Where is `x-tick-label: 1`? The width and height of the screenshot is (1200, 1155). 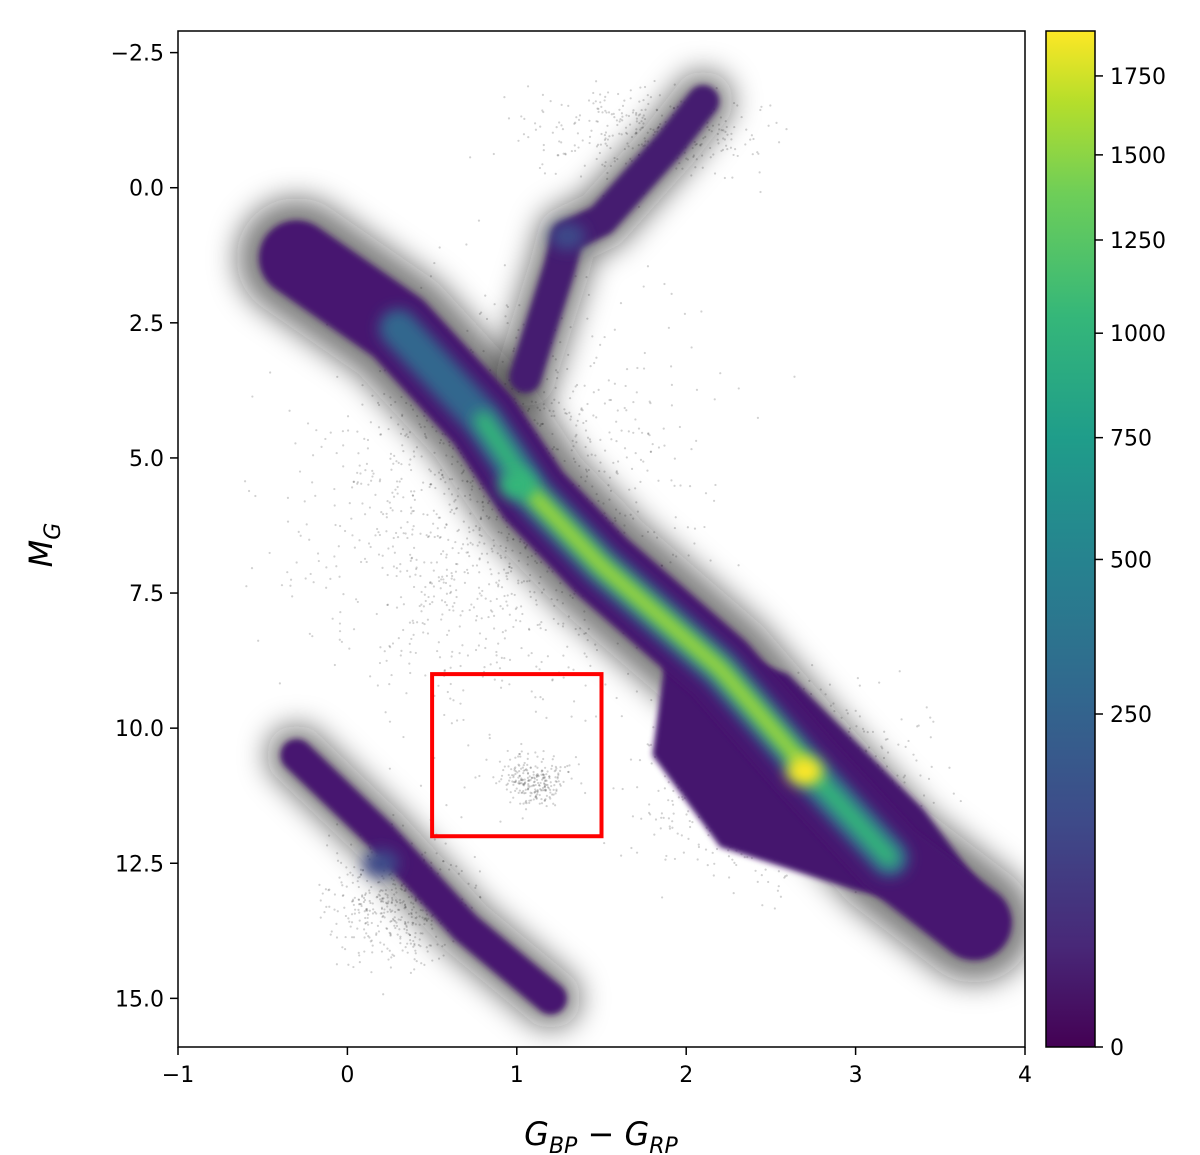 x-tick-label: 1 is located at coordinates (517, 1075).